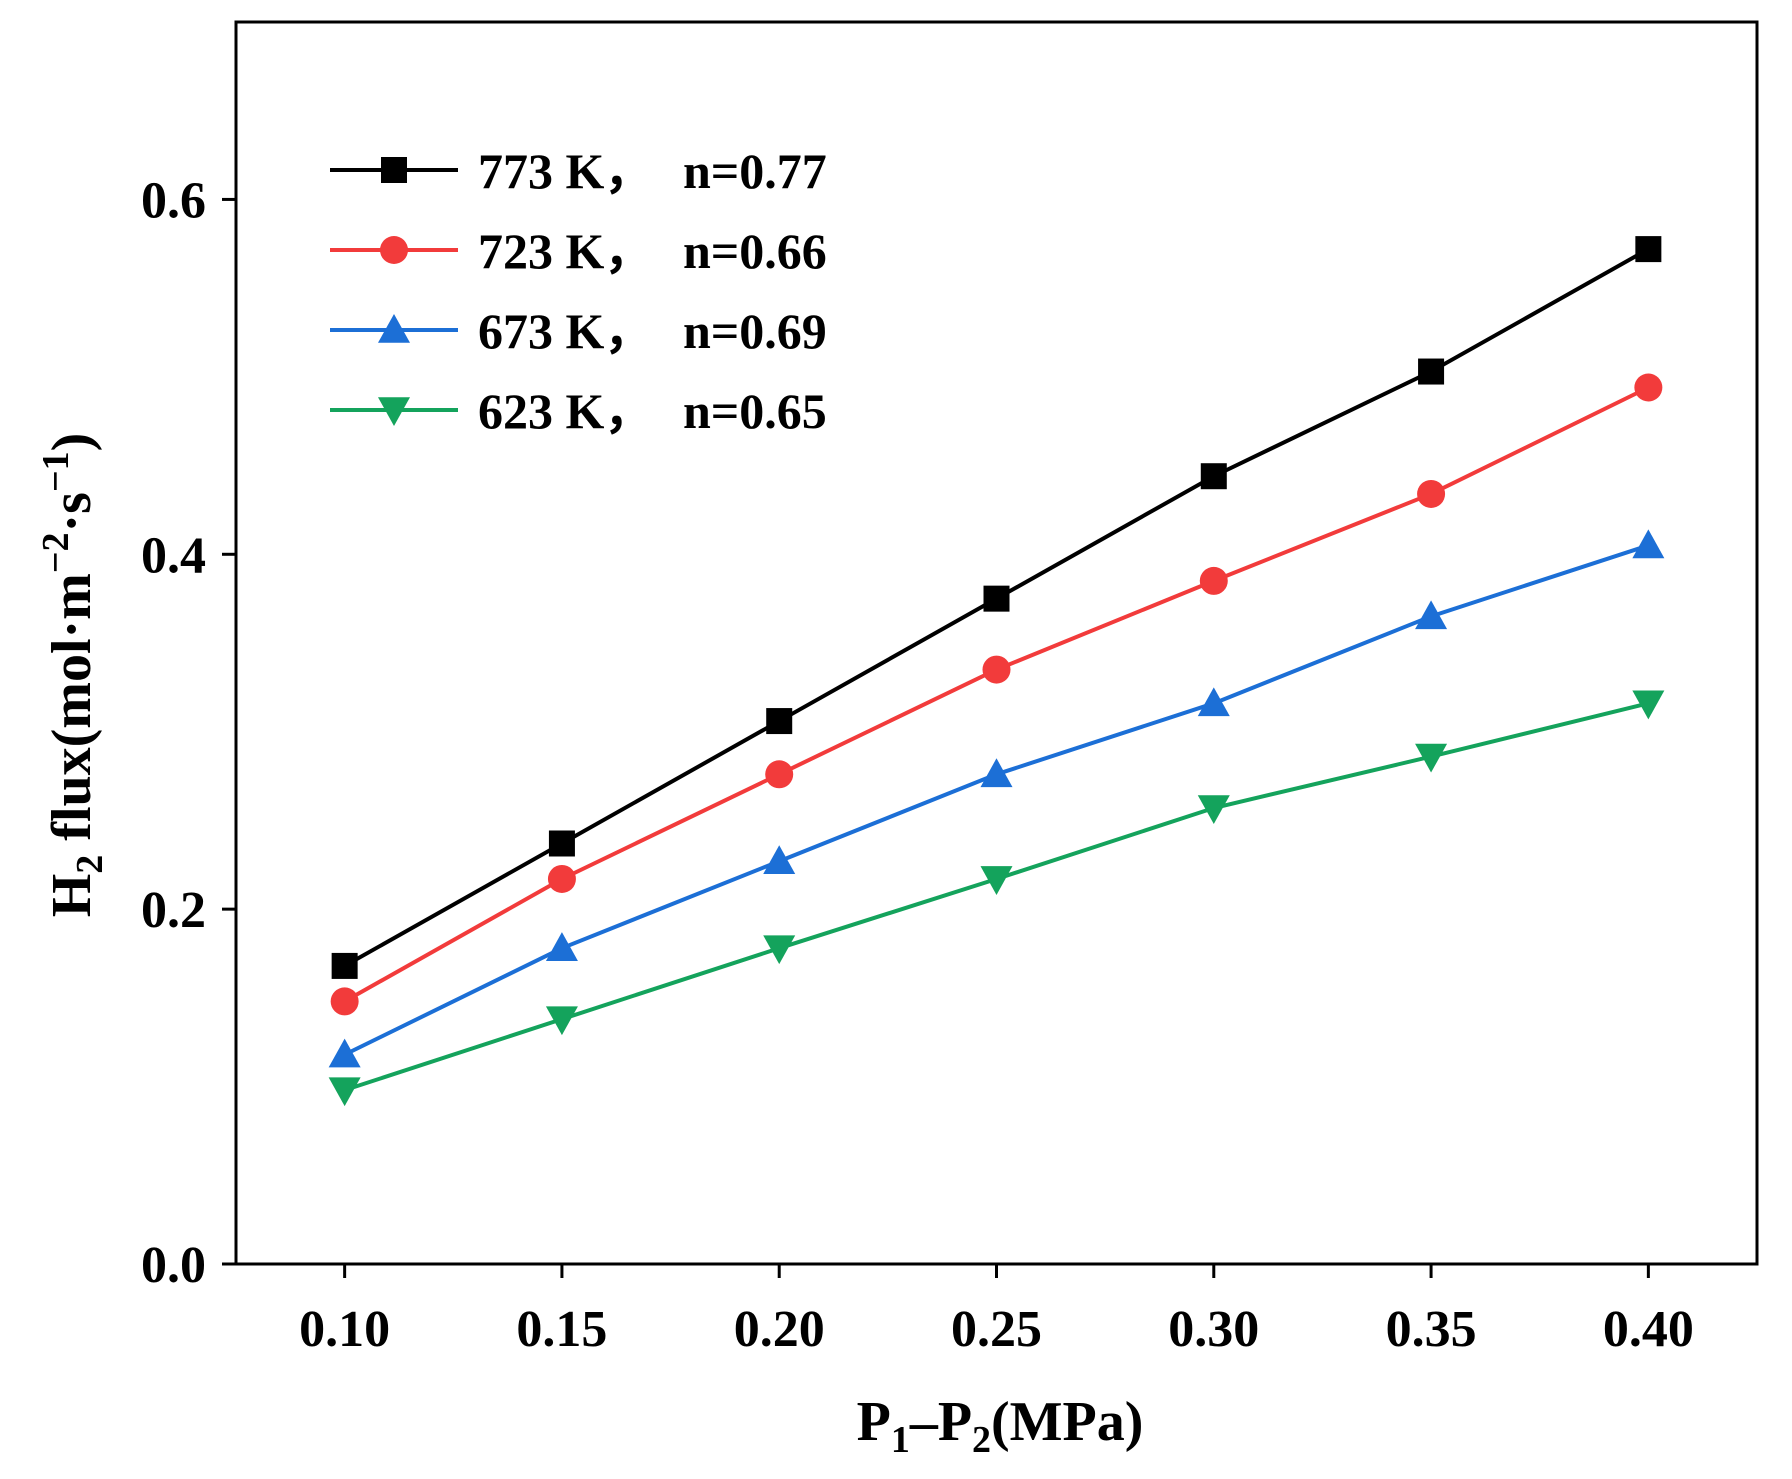  I want to click on x-axis-title: P1–P2(MPa), so click(1000, 1426).